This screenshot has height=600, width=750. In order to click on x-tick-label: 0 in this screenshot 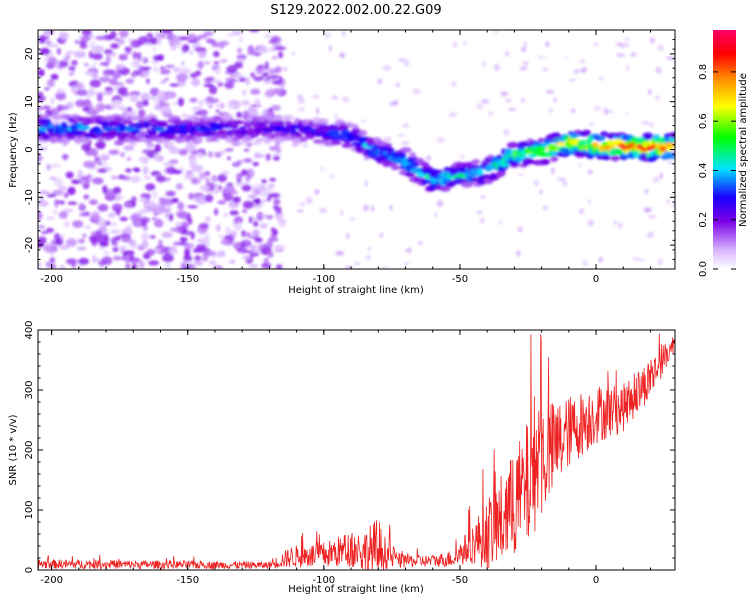, I will do `click(596, 580)`.